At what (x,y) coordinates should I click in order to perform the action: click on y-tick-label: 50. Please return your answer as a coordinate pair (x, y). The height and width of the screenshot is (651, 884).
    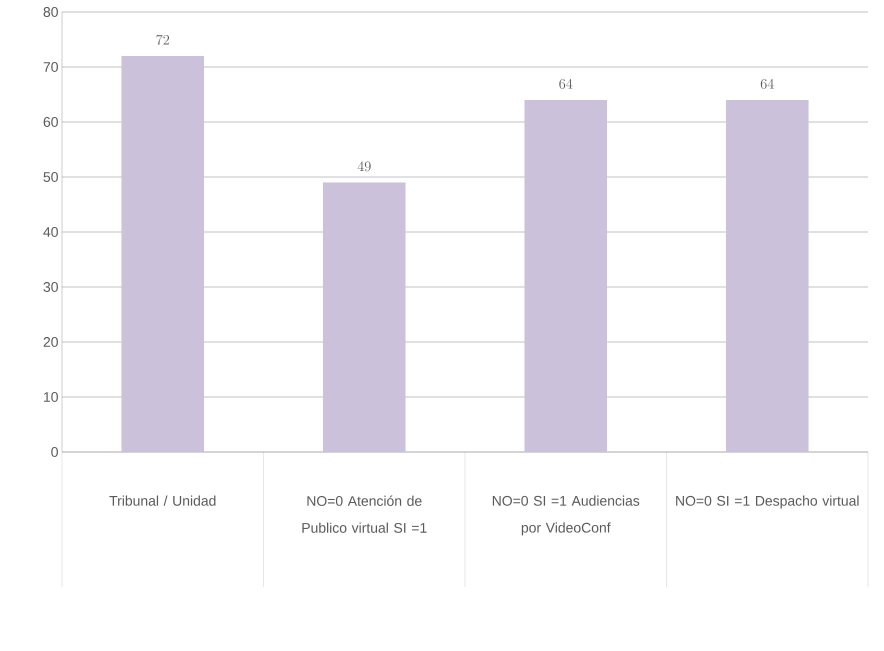
    Looking at the image, I should click on (51, 177).